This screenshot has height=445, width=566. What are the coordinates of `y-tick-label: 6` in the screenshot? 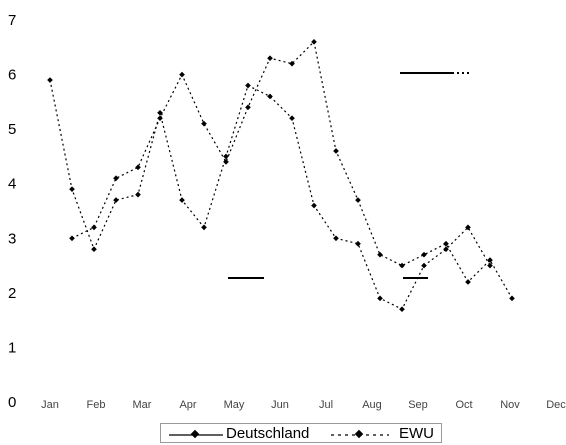 It's located at (12, 75).